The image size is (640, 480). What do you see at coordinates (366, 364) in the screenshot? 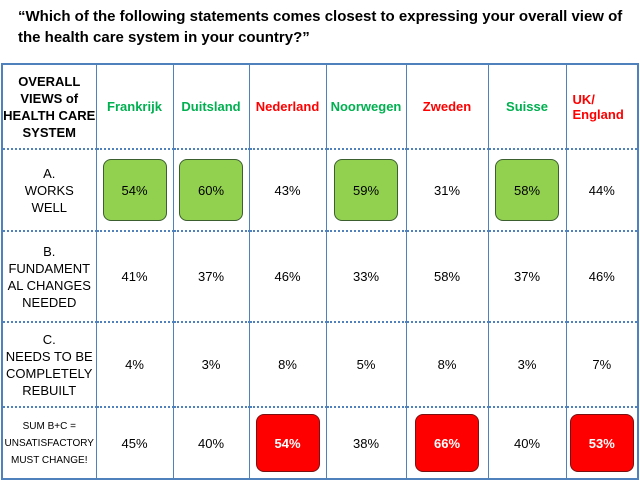
I see `table-cell: 5%` at bounding box center [366, 364].